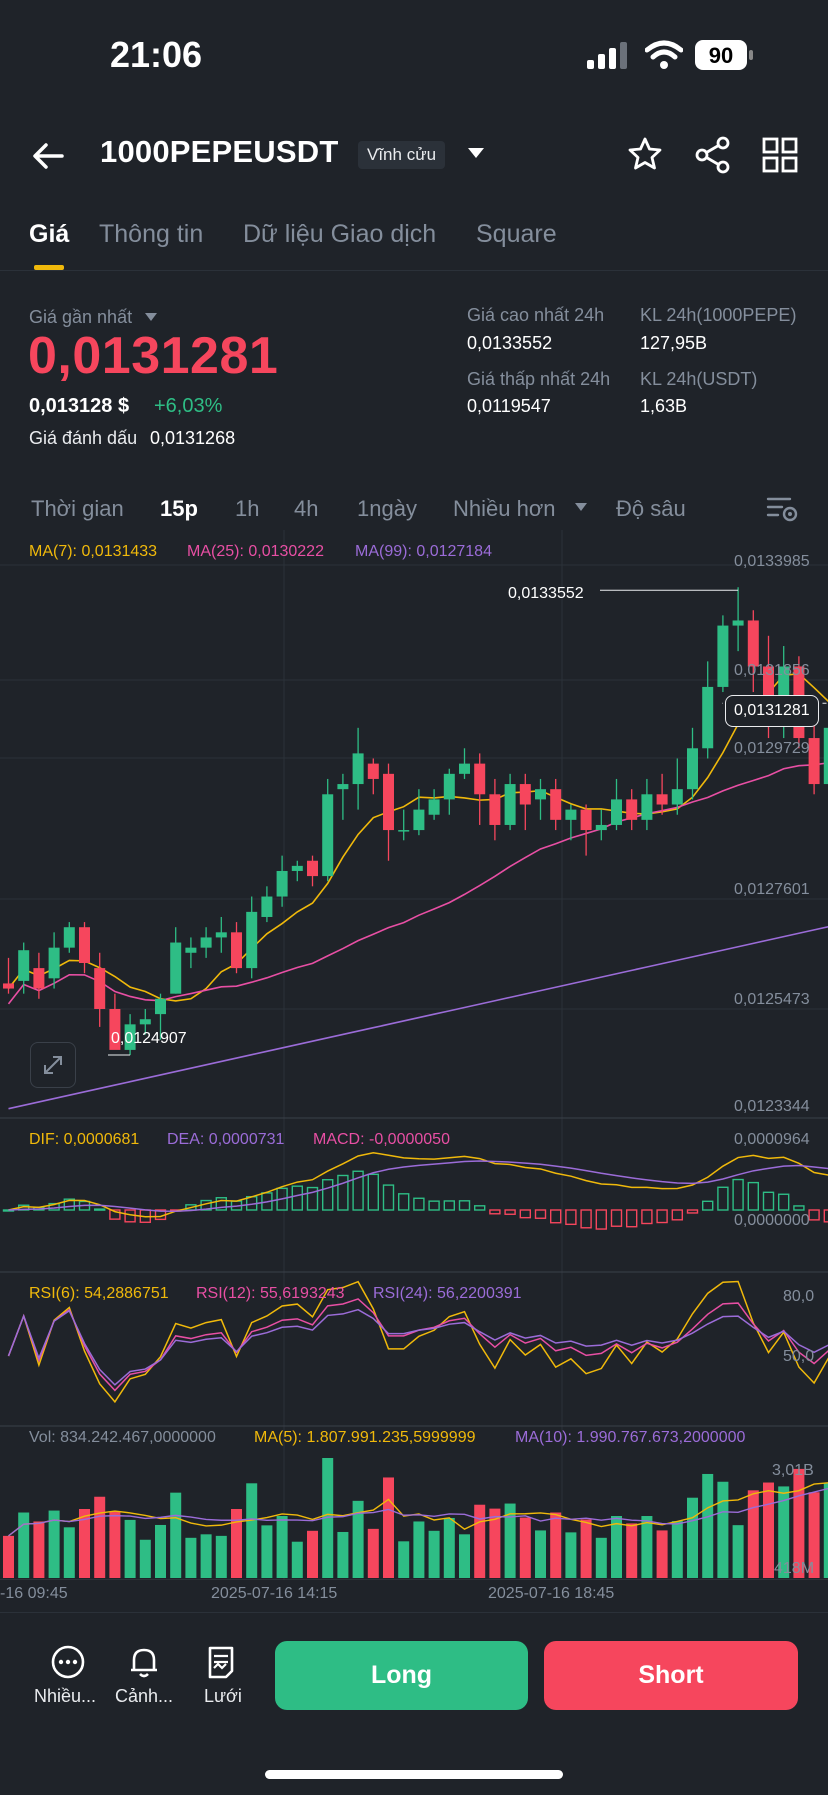  I want to click on more-caret-icon, so click(581, 507).